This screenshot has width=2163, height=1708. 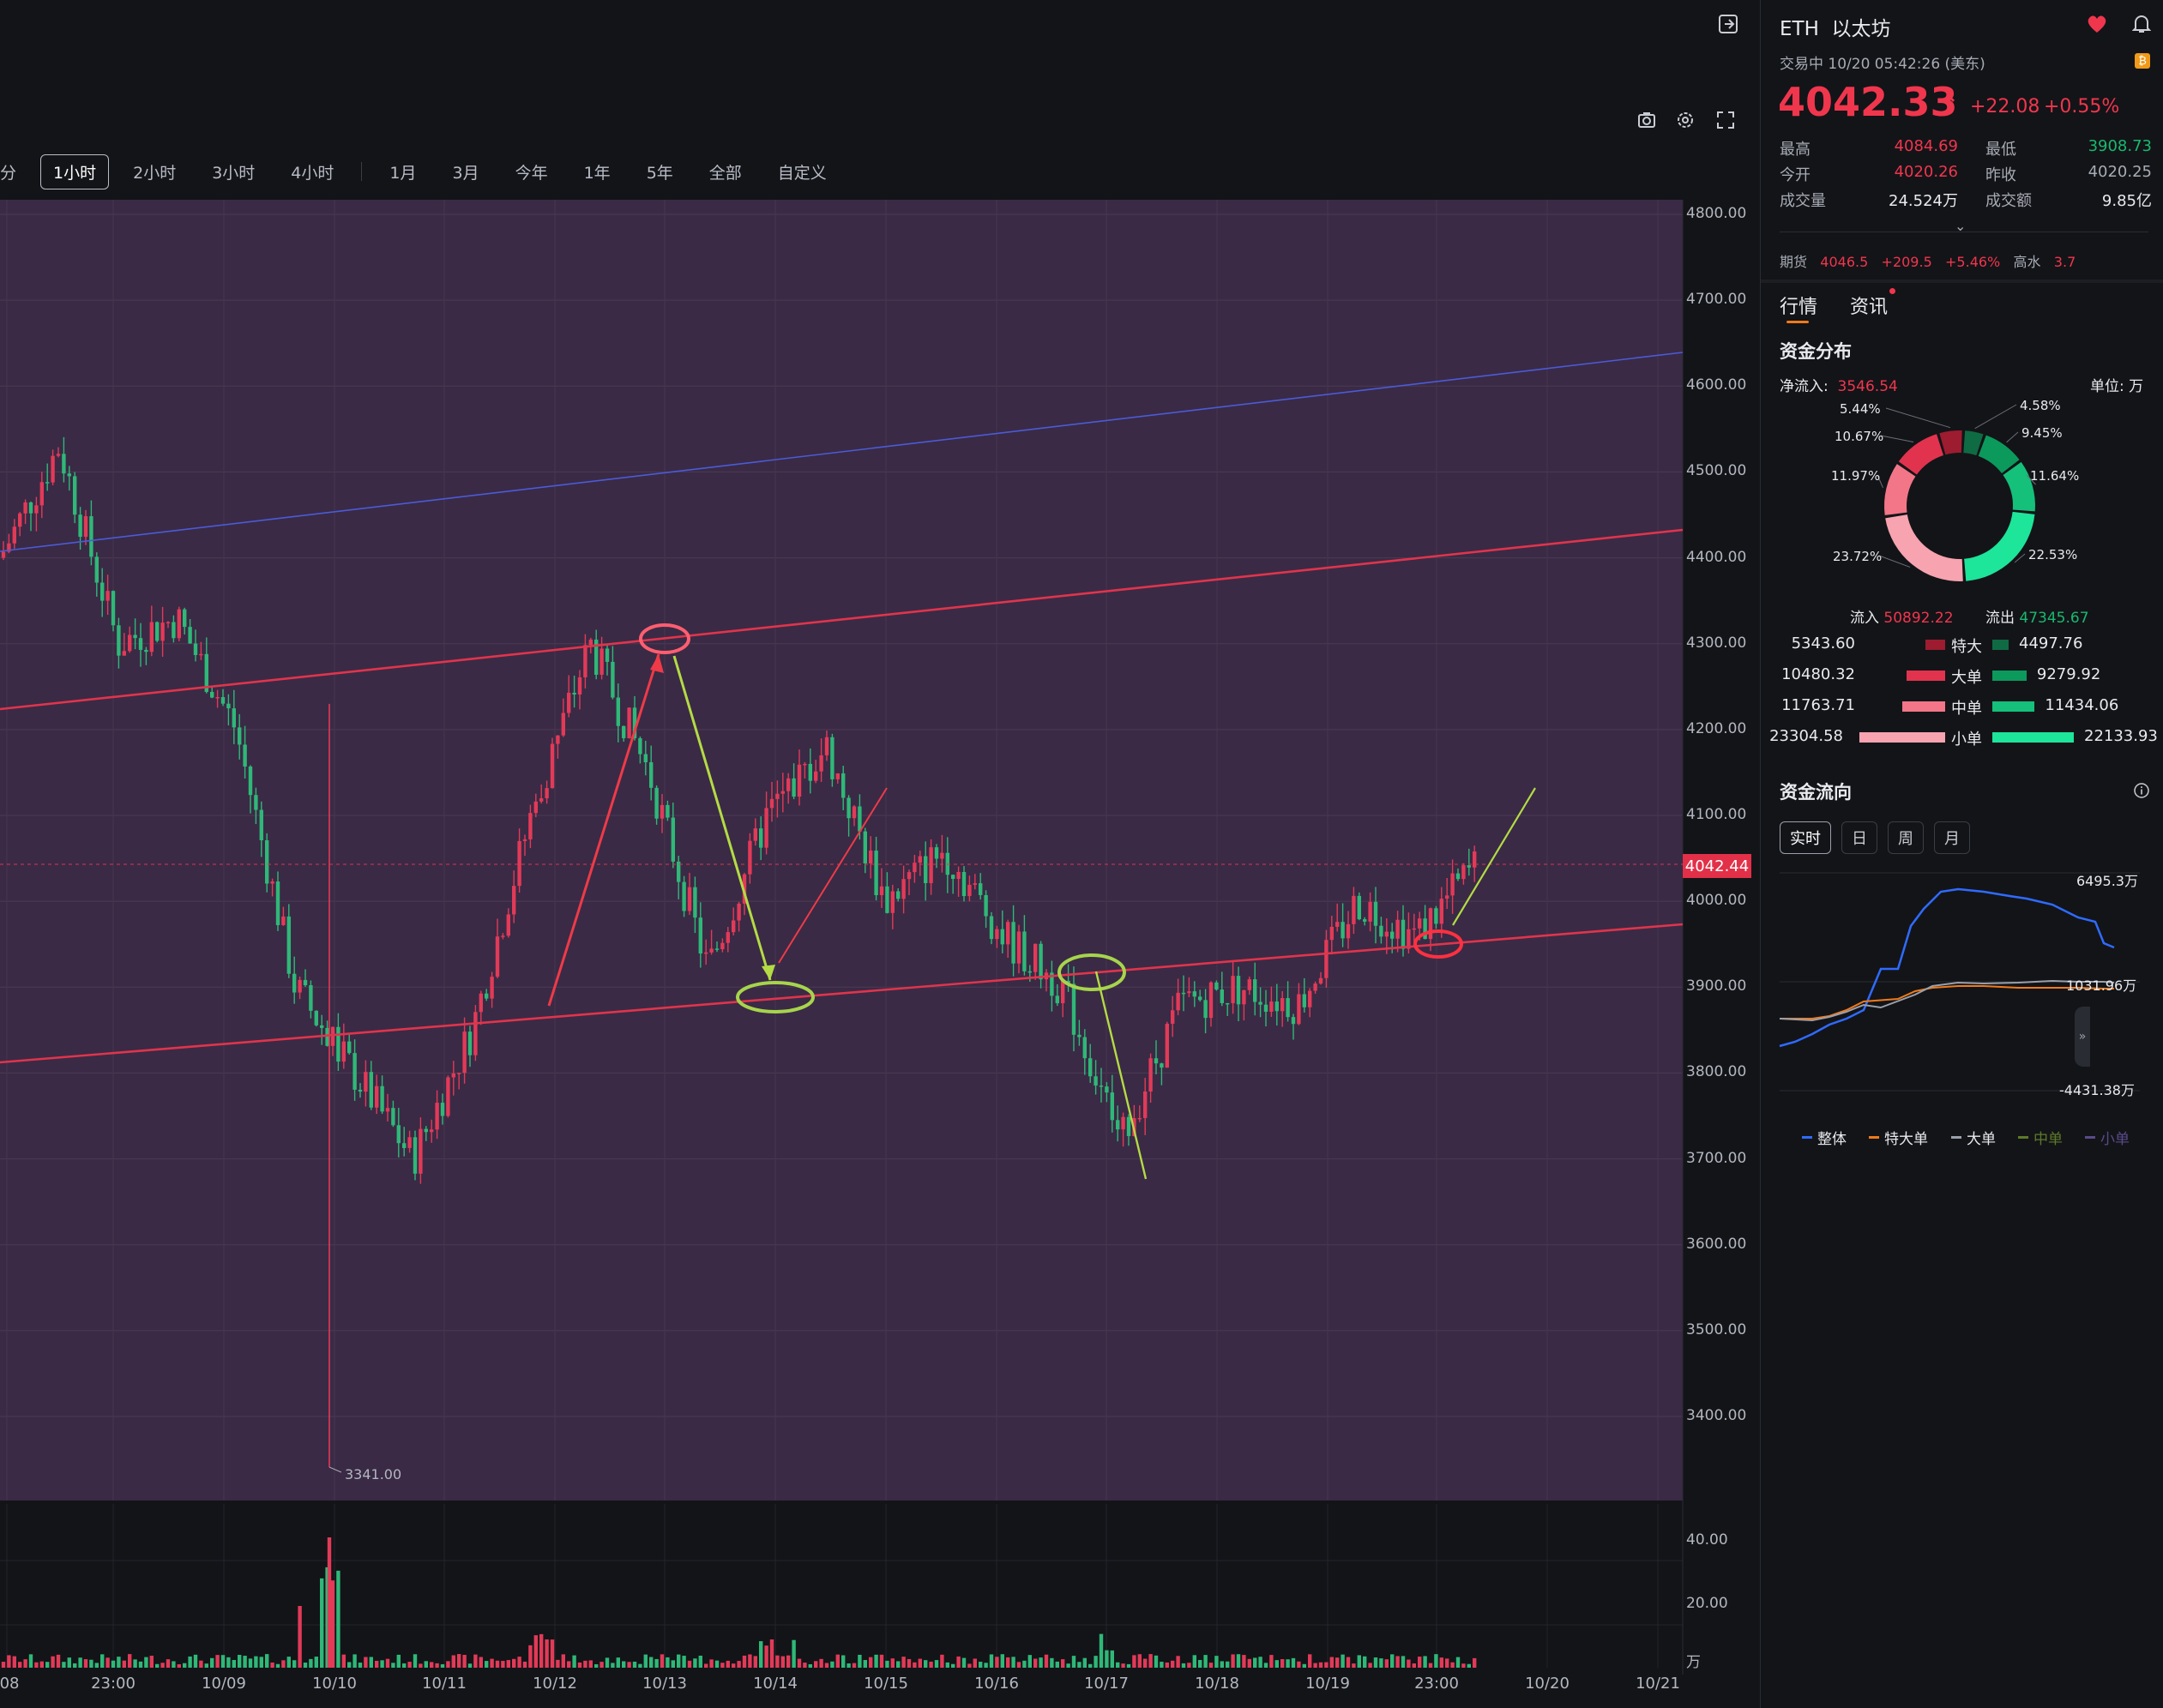 What do you see at coordinates (465, 173) in the screenshot?
I see `period-3m: 3月` at bounding box center [465, 173].